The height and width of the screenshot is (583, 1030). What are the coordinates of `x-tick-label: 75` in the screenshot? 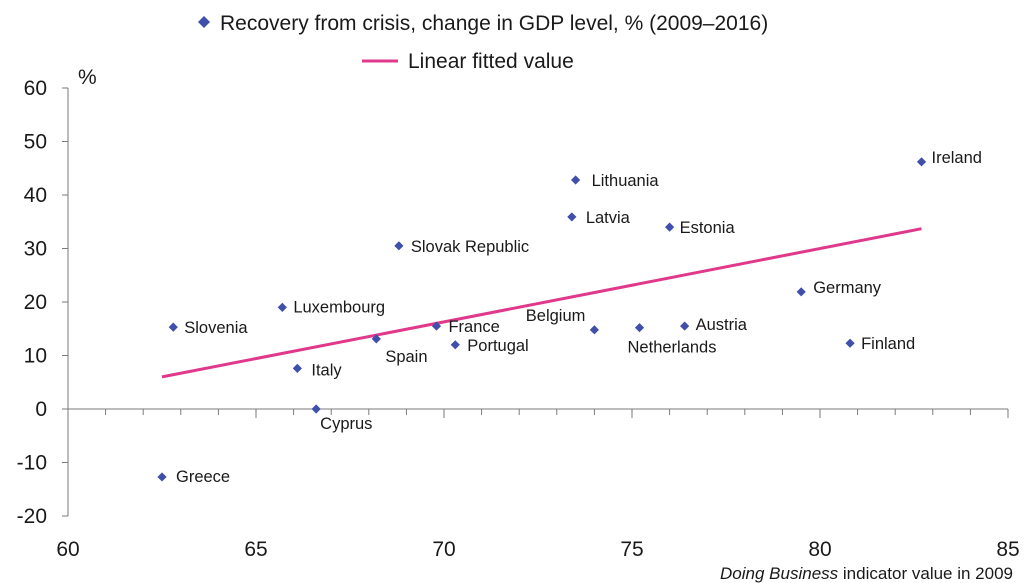 It's located at (631, 549).